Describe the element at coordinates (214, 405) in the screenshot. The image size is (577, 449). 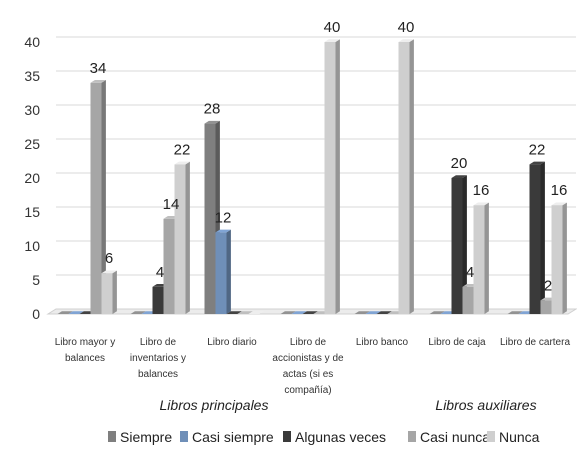
I see `group-label-principales: Libros principales` at that location.